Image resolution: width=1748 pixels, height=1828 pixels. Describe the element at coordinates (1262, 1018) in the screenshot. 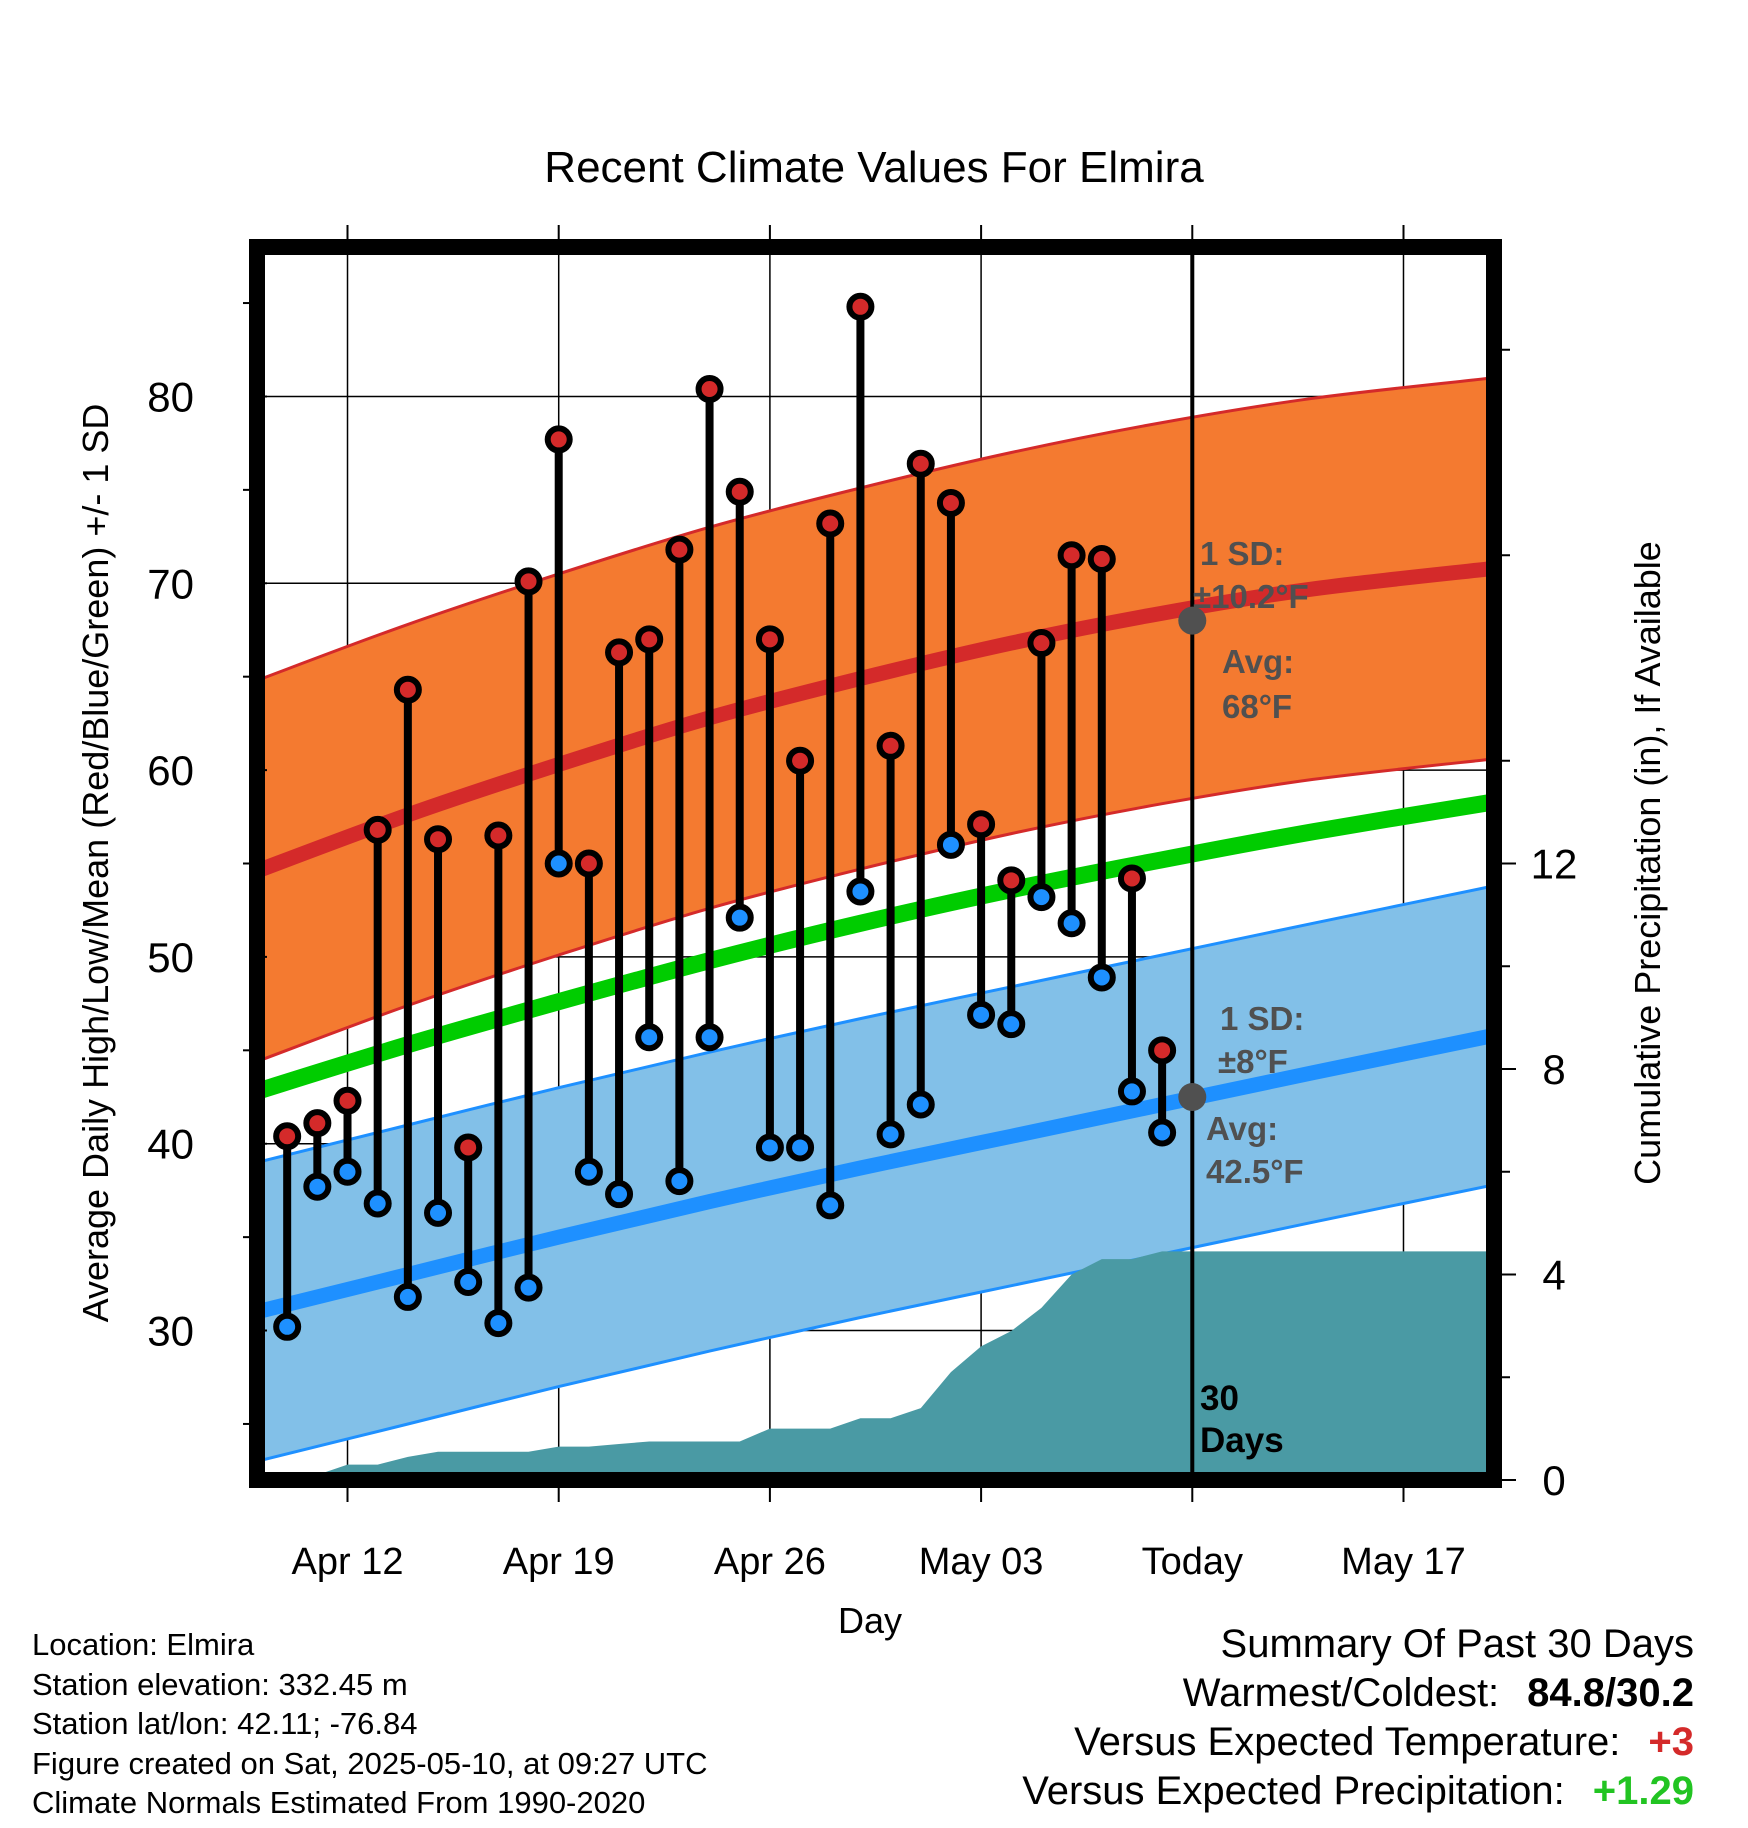

I see `low-sd-label: 1 SD:` at that location.